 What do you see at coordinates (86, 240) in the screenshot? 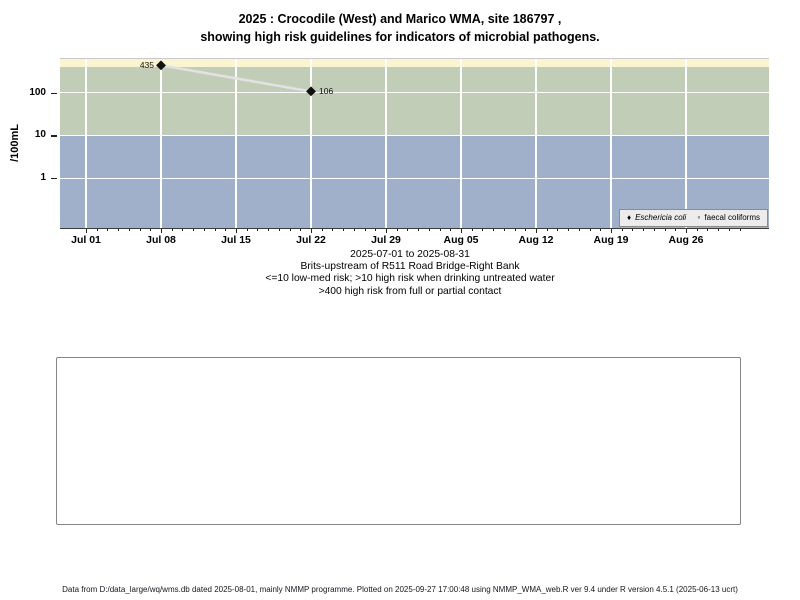
I see `x-tick-label: Jul 01` at bounding box center [86, 240].